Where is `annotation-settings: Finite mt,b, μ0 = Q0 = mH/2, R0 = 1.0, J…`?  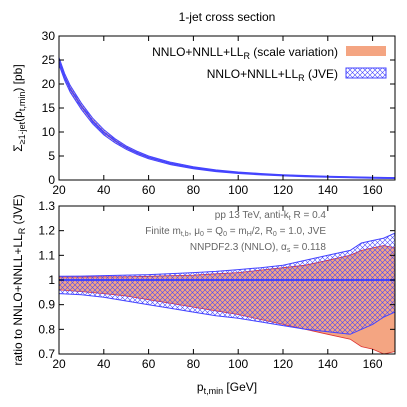 annotation-settings: Finite mt,b, μ0 = Q0 = mH/2, R0 = 1.0, J… is located at coordinates (235, 232).